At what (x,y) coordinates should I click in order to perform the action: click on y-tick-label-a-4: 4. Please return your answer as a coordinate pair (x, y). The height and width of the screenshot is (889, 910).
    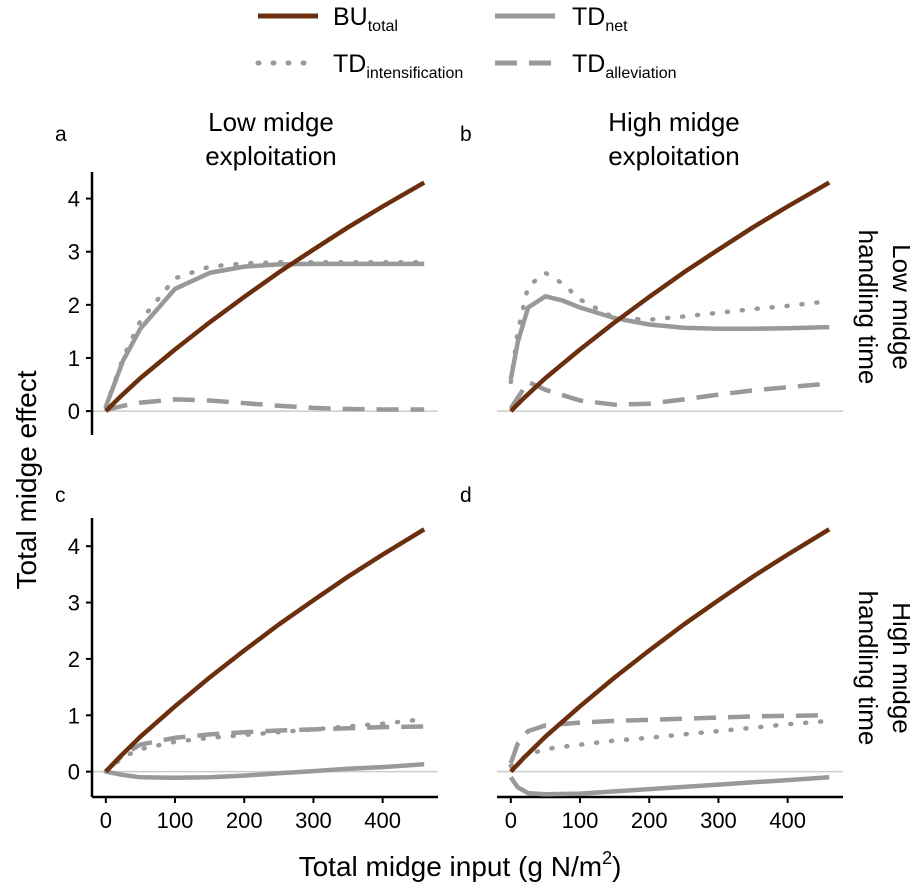
    Looking at the image, I should click on (74, 199).